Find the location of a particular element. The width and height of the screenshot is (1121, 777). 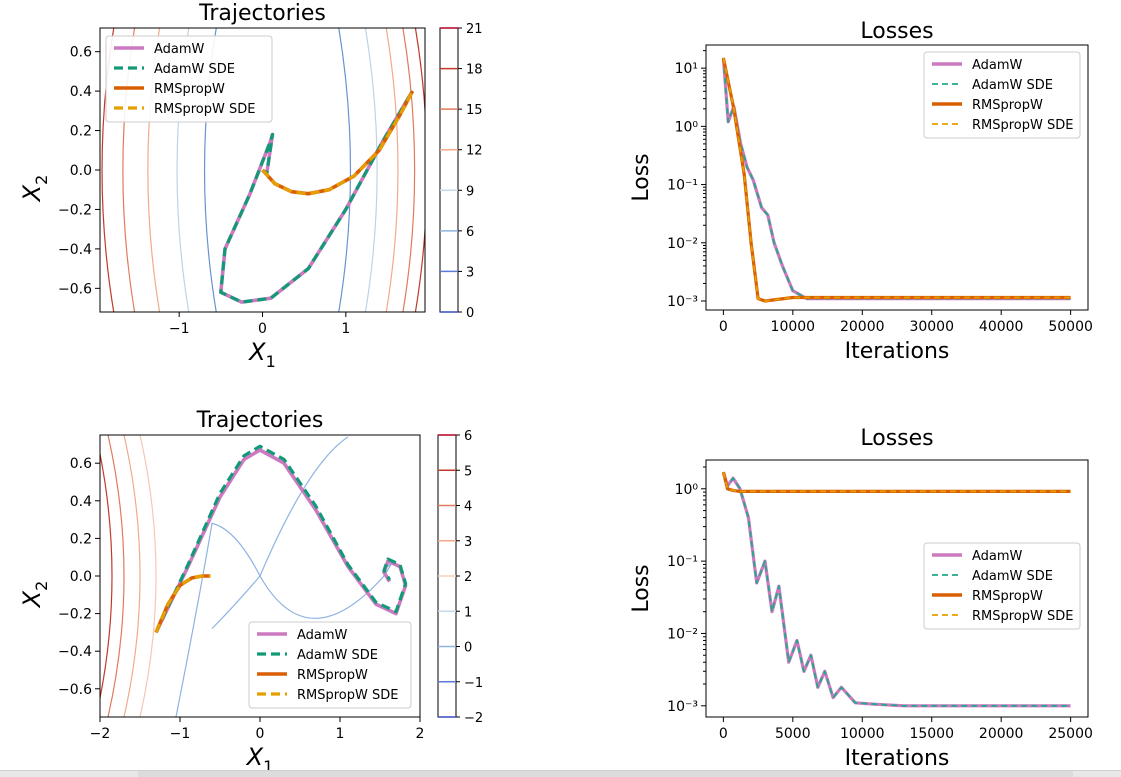

y-tick-label: 0.2 is located at coordinates (81, 132).